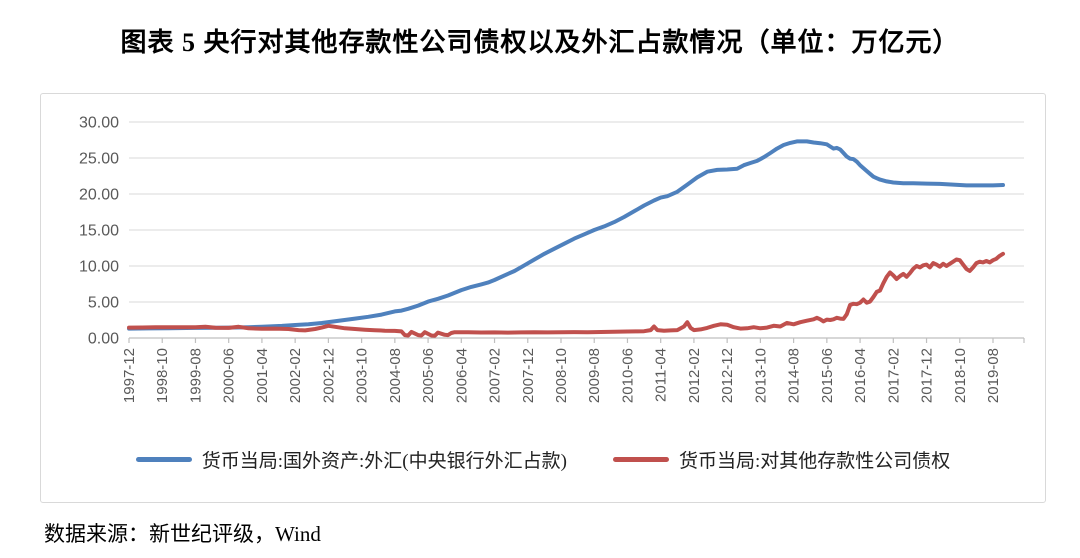 The width and height of the screenshot is (1080, 558). Describe the element at coordinates (627, 375) in the screenshot. I see `x-axis-tick-label: 2010-06` at that location.